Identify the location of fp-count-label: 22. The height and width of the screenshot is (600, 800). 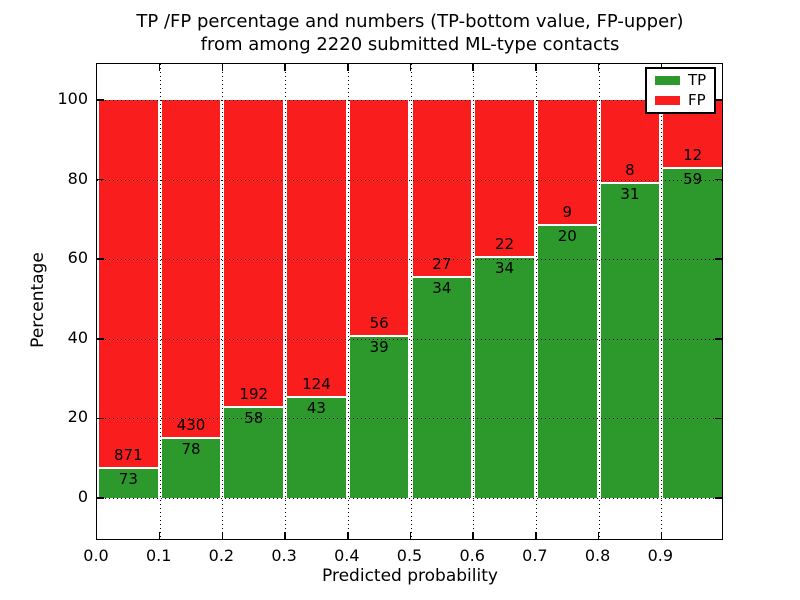
(504, 244).